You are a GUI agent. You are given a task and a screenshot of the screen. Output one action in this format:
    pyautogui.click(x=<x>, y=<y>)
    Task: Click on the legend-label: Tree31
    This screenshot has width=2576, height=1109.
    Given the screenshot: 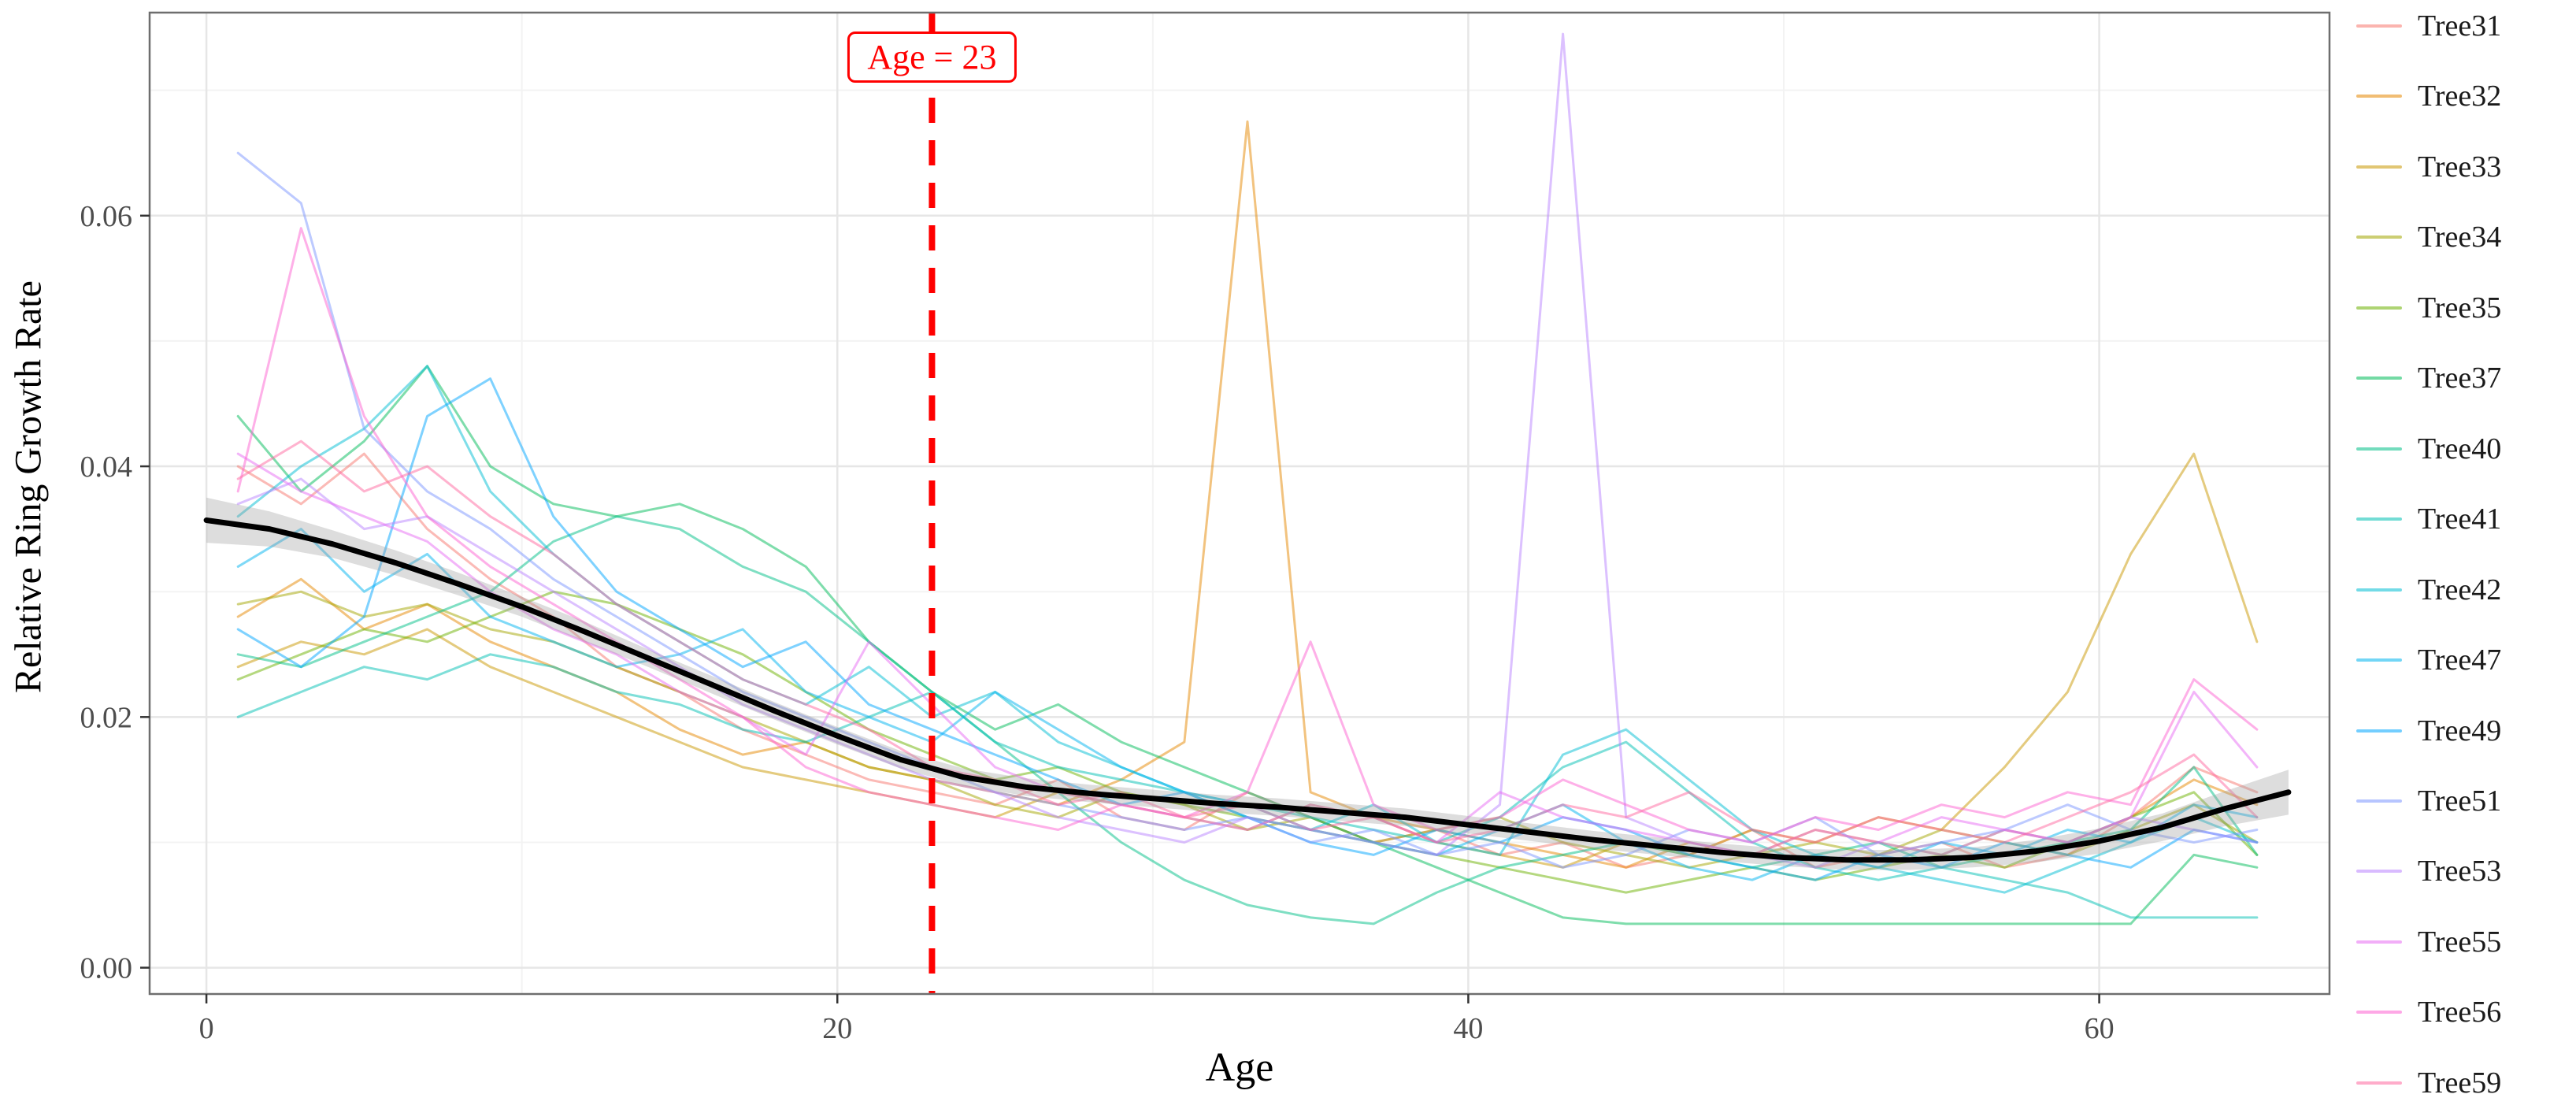 What is the action you would take?
    pyautogui.click(x=2460, y=26)
    